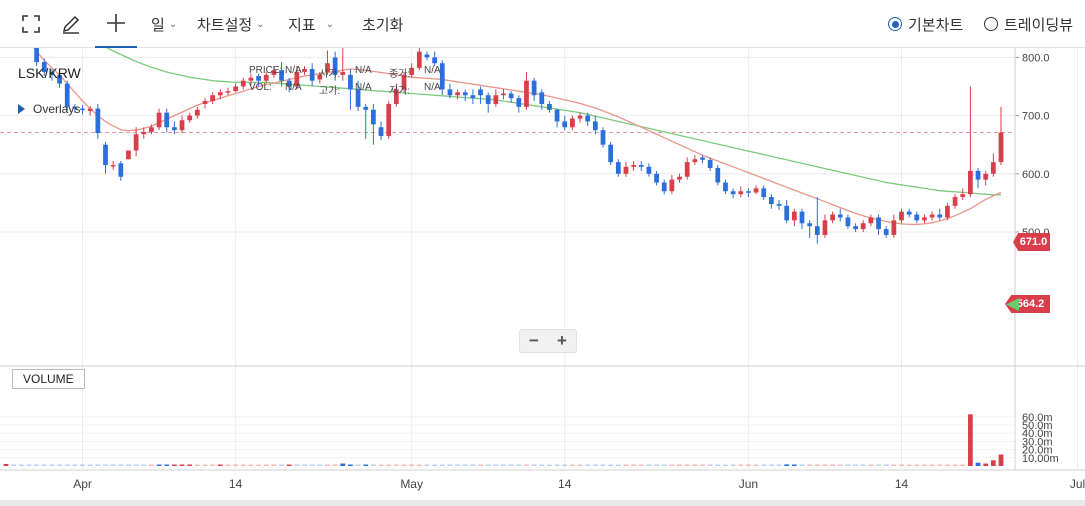 This screenshot has height=506, width=1085. What do you see at coordinates (31, 24) in the screenshot?
I see `fullscreen-icon` at bounding box center [31, 24].